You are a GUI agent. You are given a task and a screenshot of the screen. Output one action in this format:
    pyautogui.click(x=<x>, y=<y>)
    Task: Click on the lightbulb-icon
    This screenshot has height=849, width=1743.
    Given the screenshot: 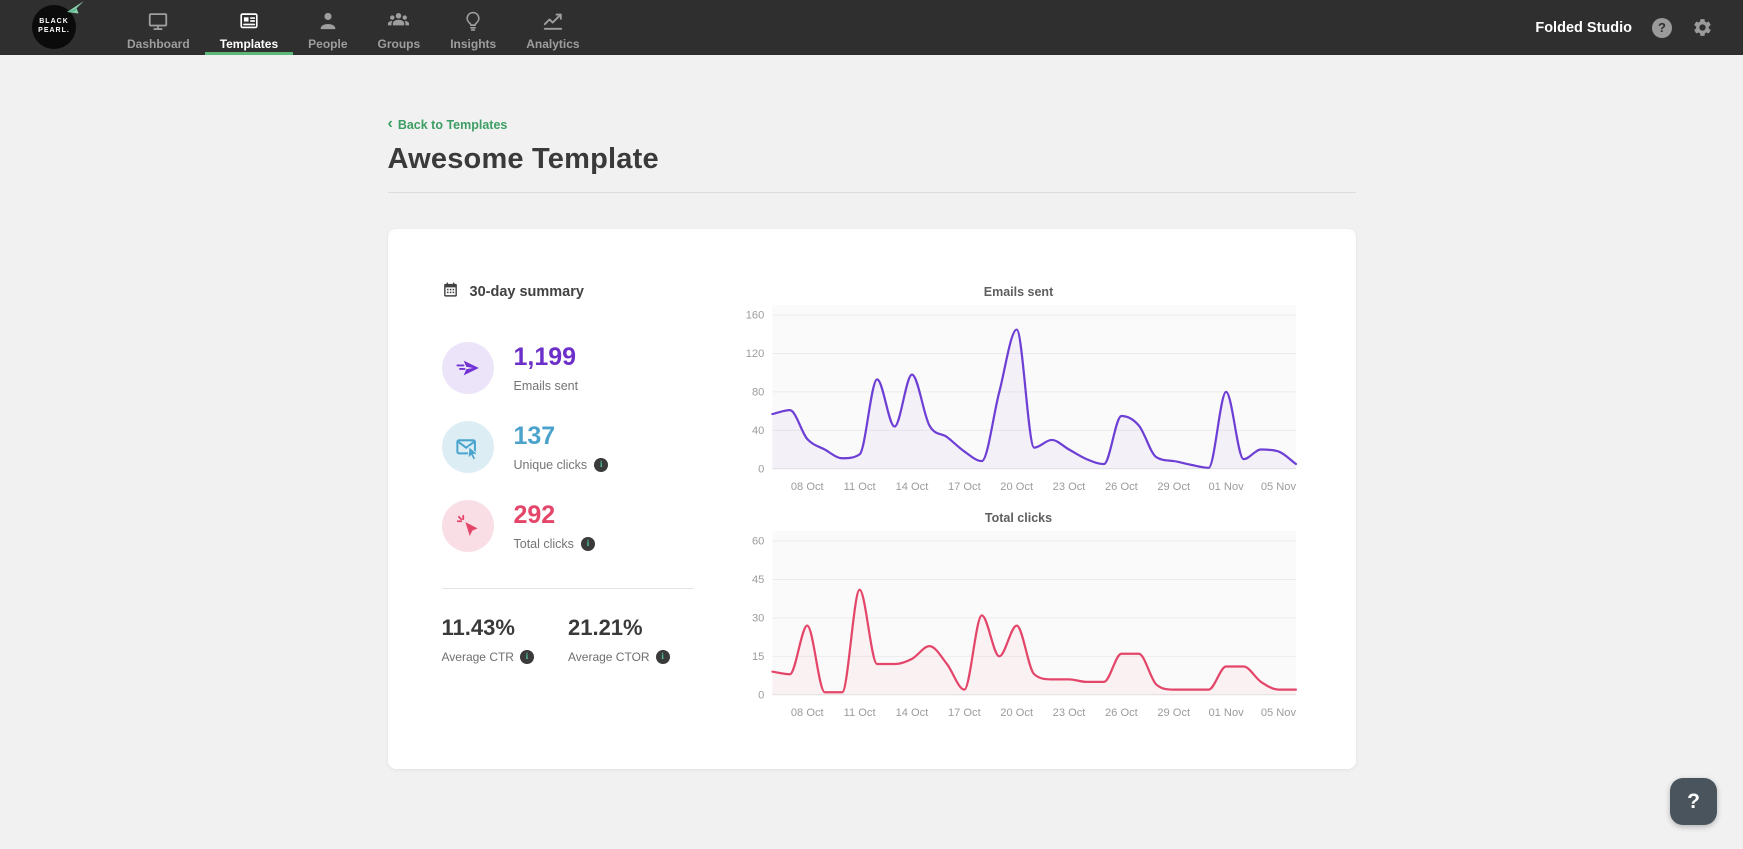 What is the action you would take?
    pyautogui.click(x=473, y=21)
    